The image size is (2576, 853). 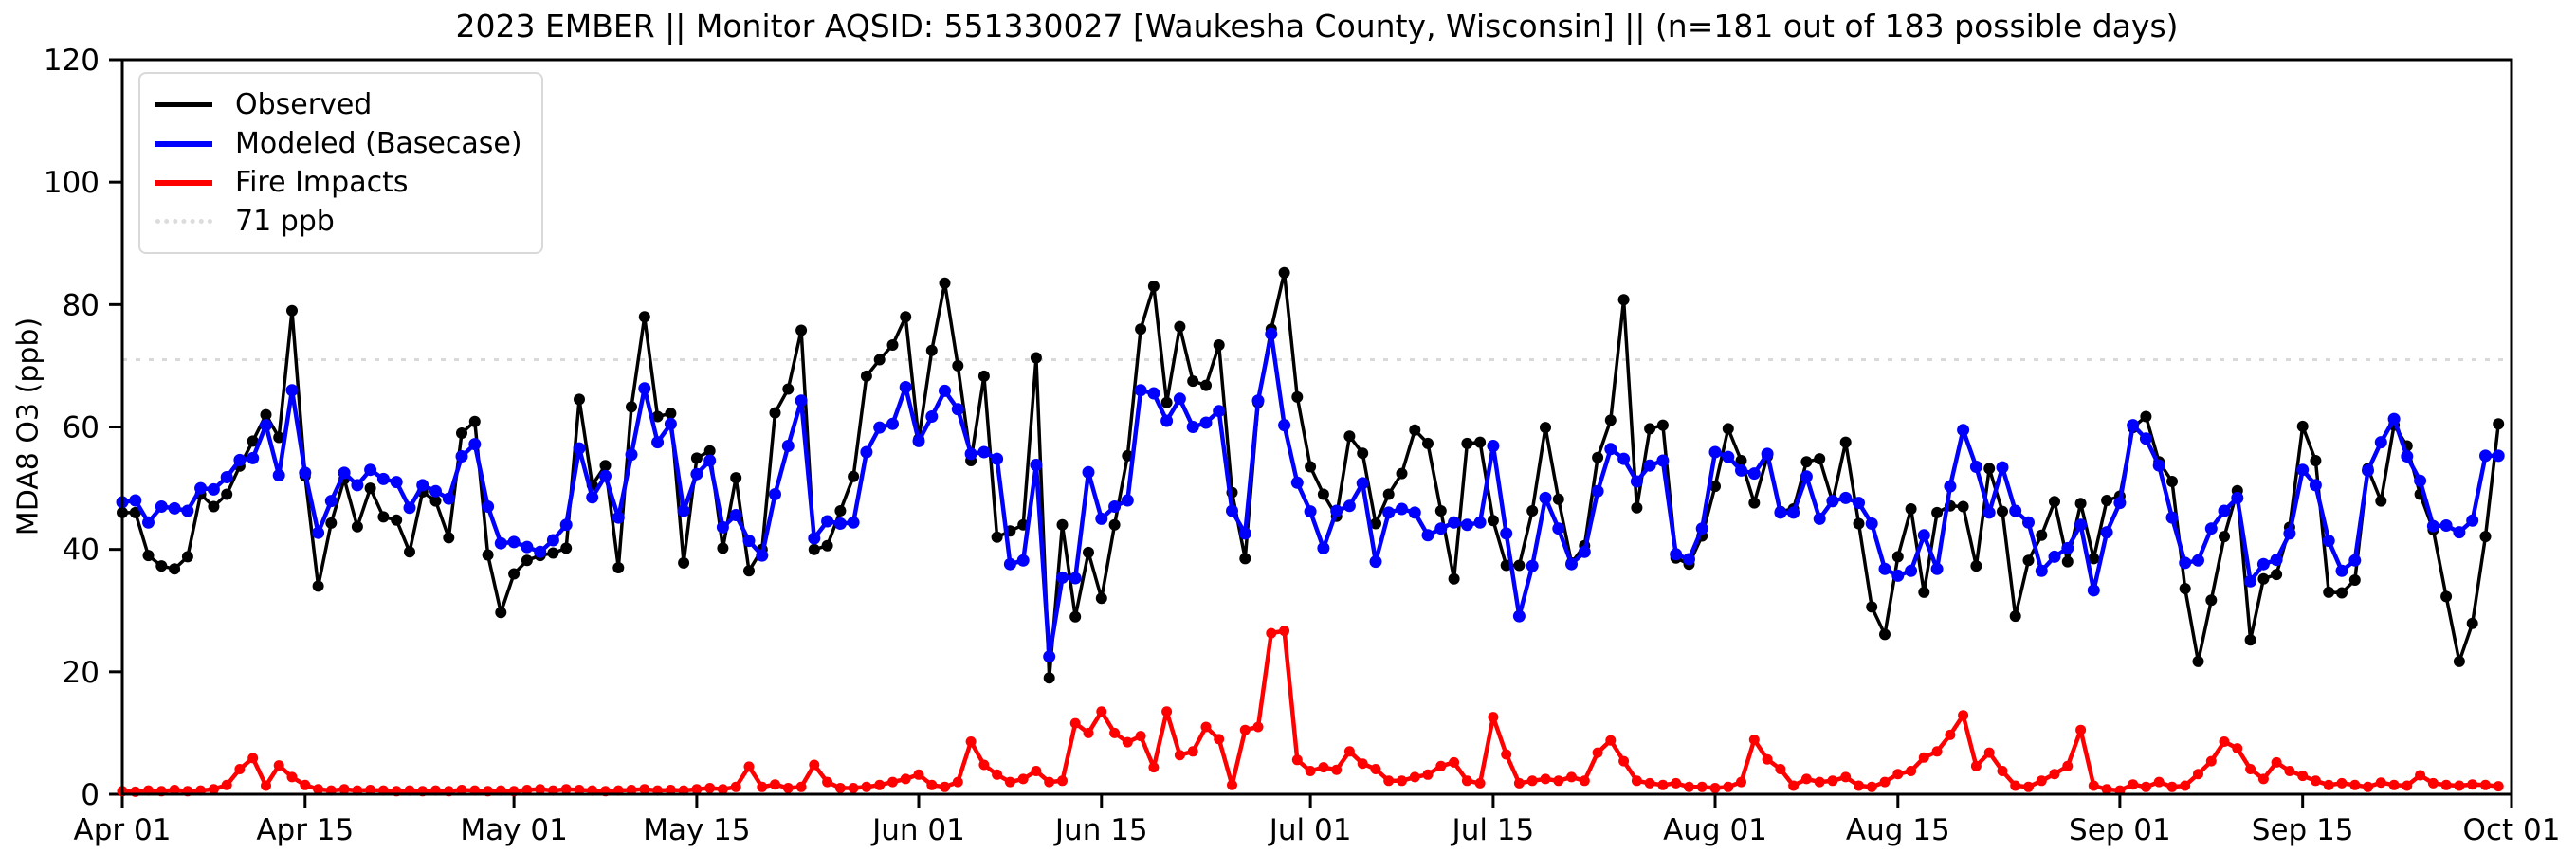 What do you see at coordinates (183, 143) in the screenshot?
I see `modeled-line-sample` at bounding box center [183, 143].